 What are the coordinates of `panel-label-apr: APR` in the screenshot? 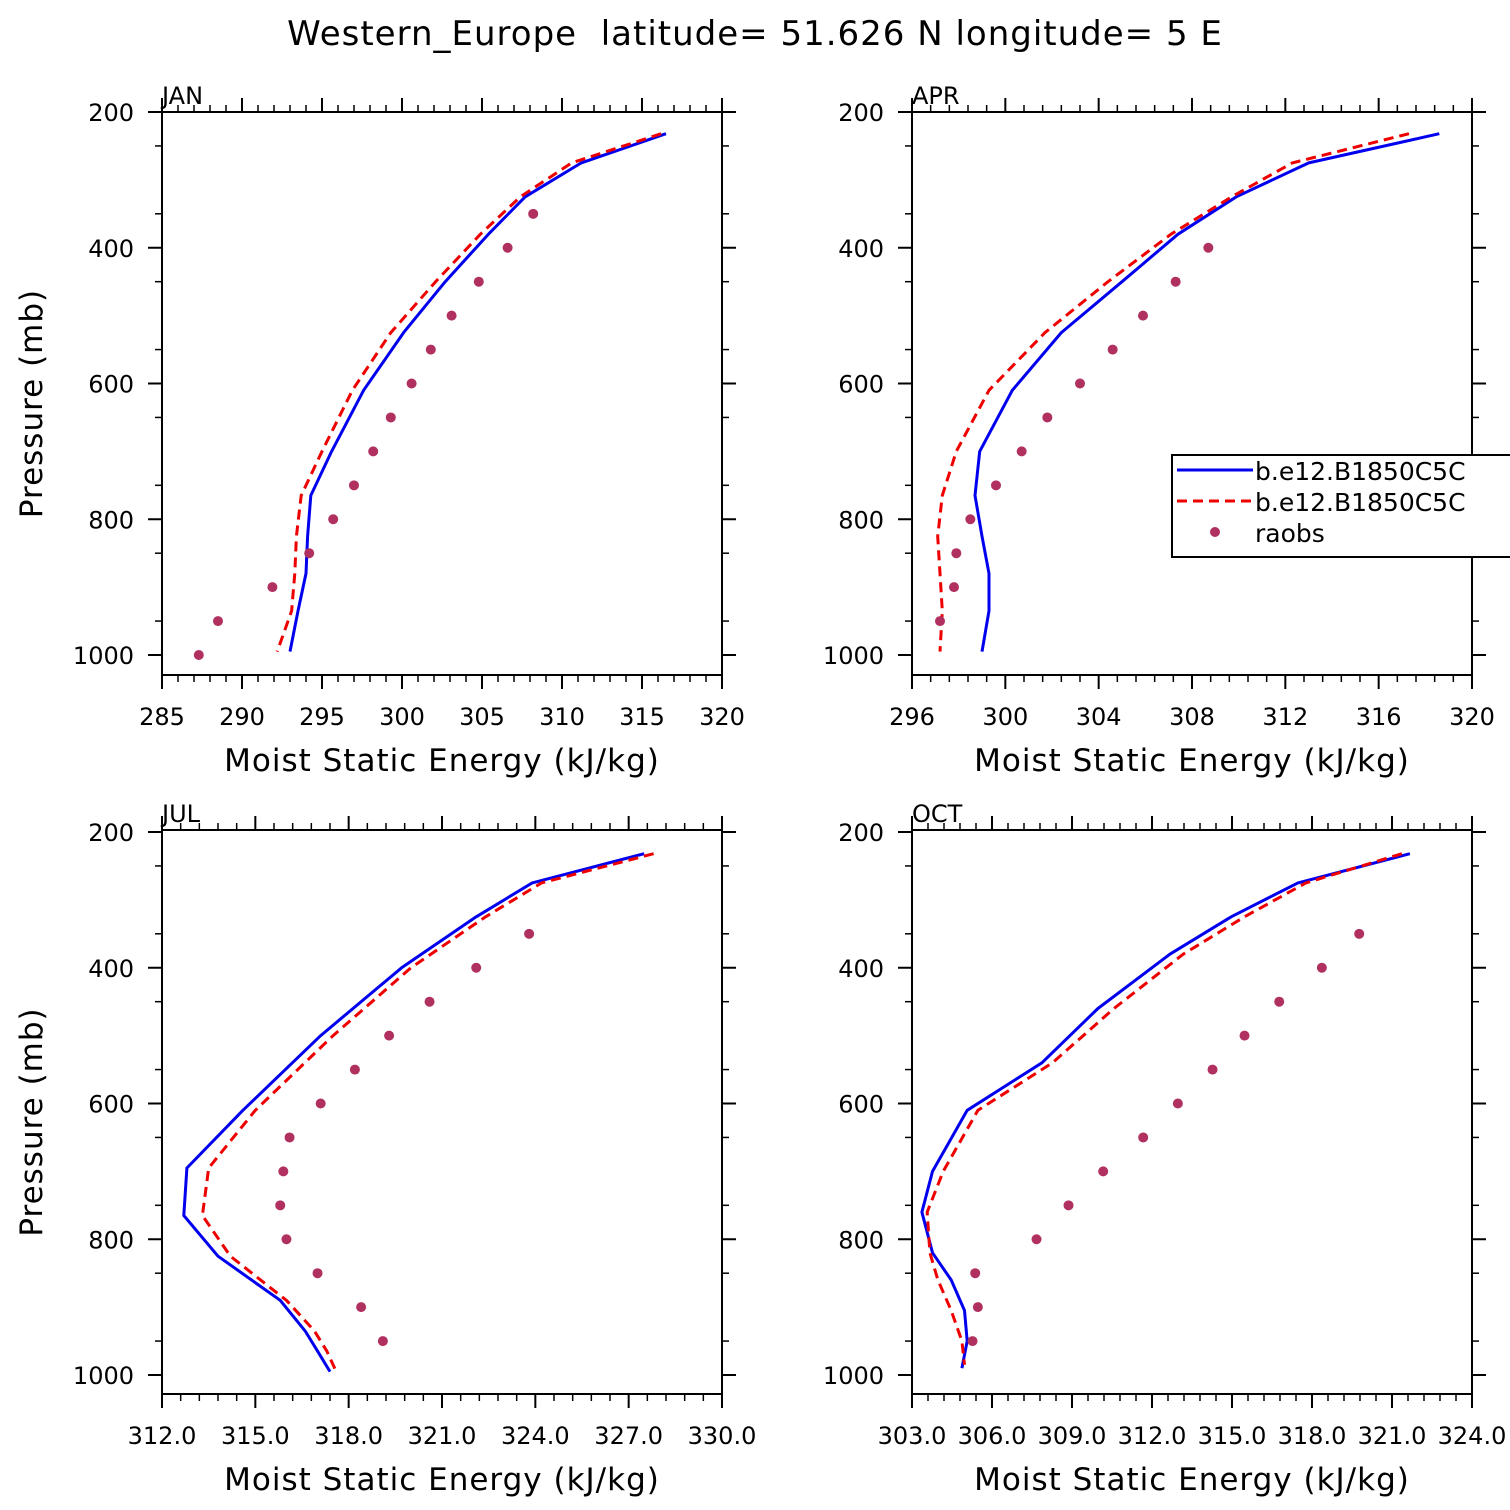 It's located at (936, 96).